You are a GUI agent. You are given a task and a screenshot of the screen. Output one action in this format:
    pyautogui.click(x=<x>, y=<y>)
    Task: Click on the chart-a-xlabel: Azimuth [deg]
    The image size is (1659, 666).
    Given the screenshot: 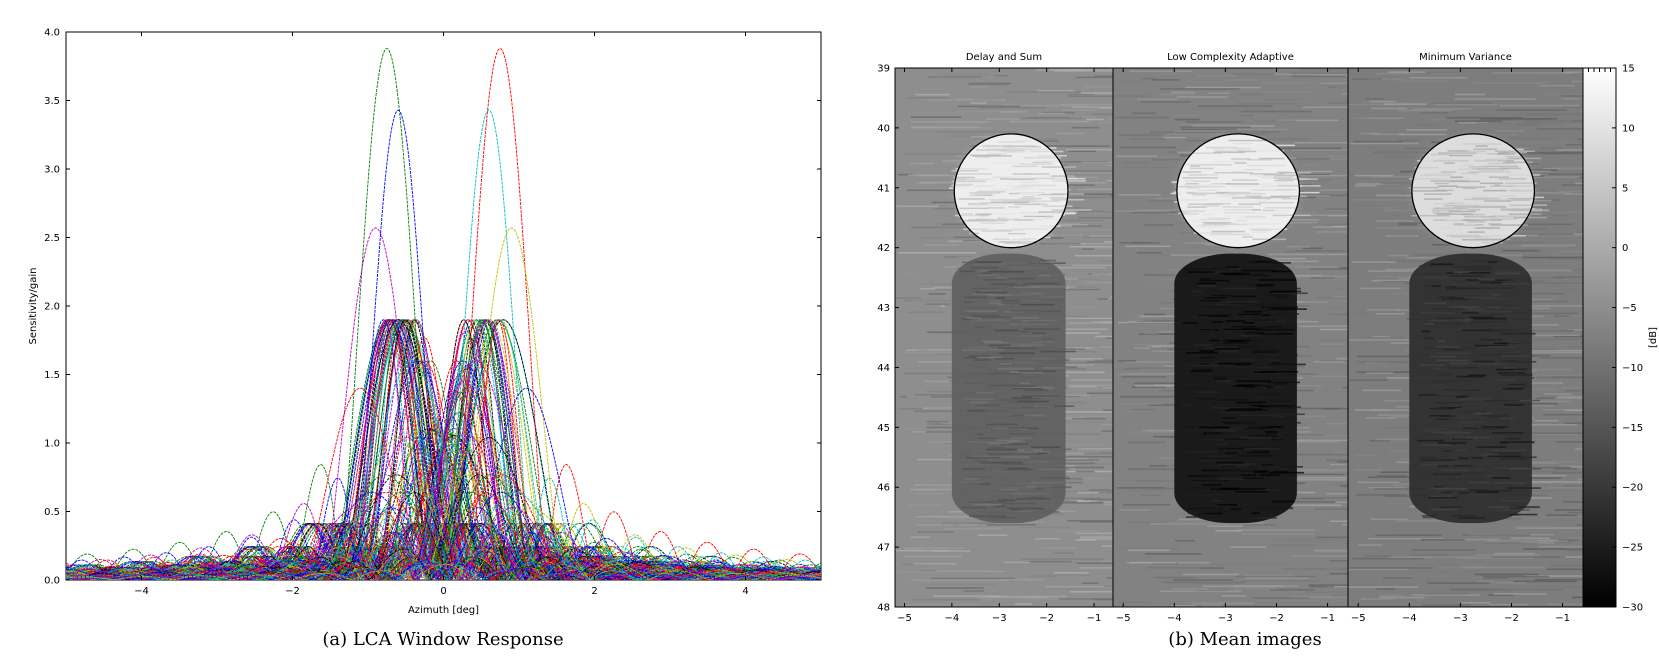 What is the action you would take?
    pyautogui.click(x=443, y=610)
    